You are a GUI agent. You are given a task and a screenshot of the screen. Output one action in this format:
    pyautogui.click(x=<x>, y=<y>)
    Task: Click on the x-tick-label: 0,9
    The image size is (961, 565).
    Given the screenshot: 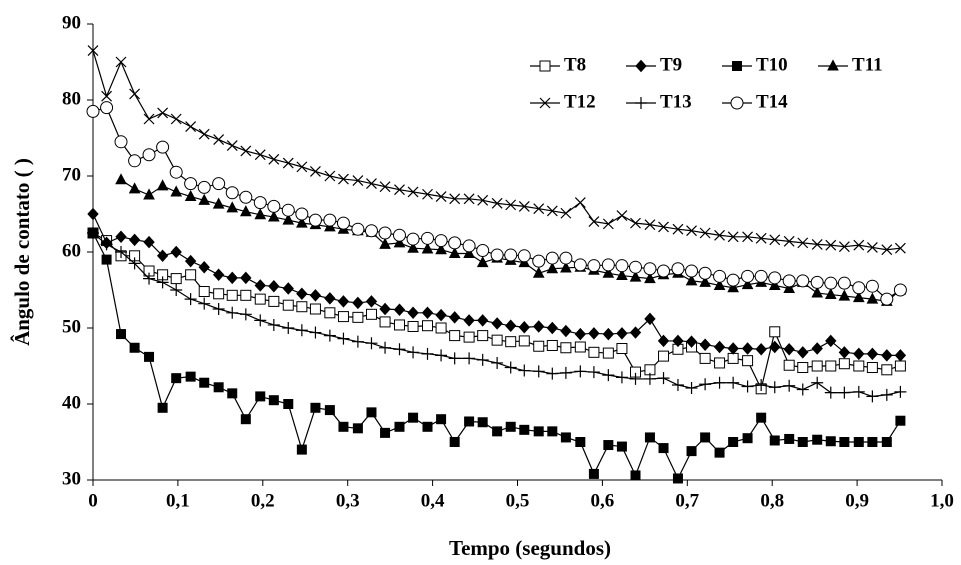 What is the action you would take?
    pyautogui.click(x=857, y=500)
    